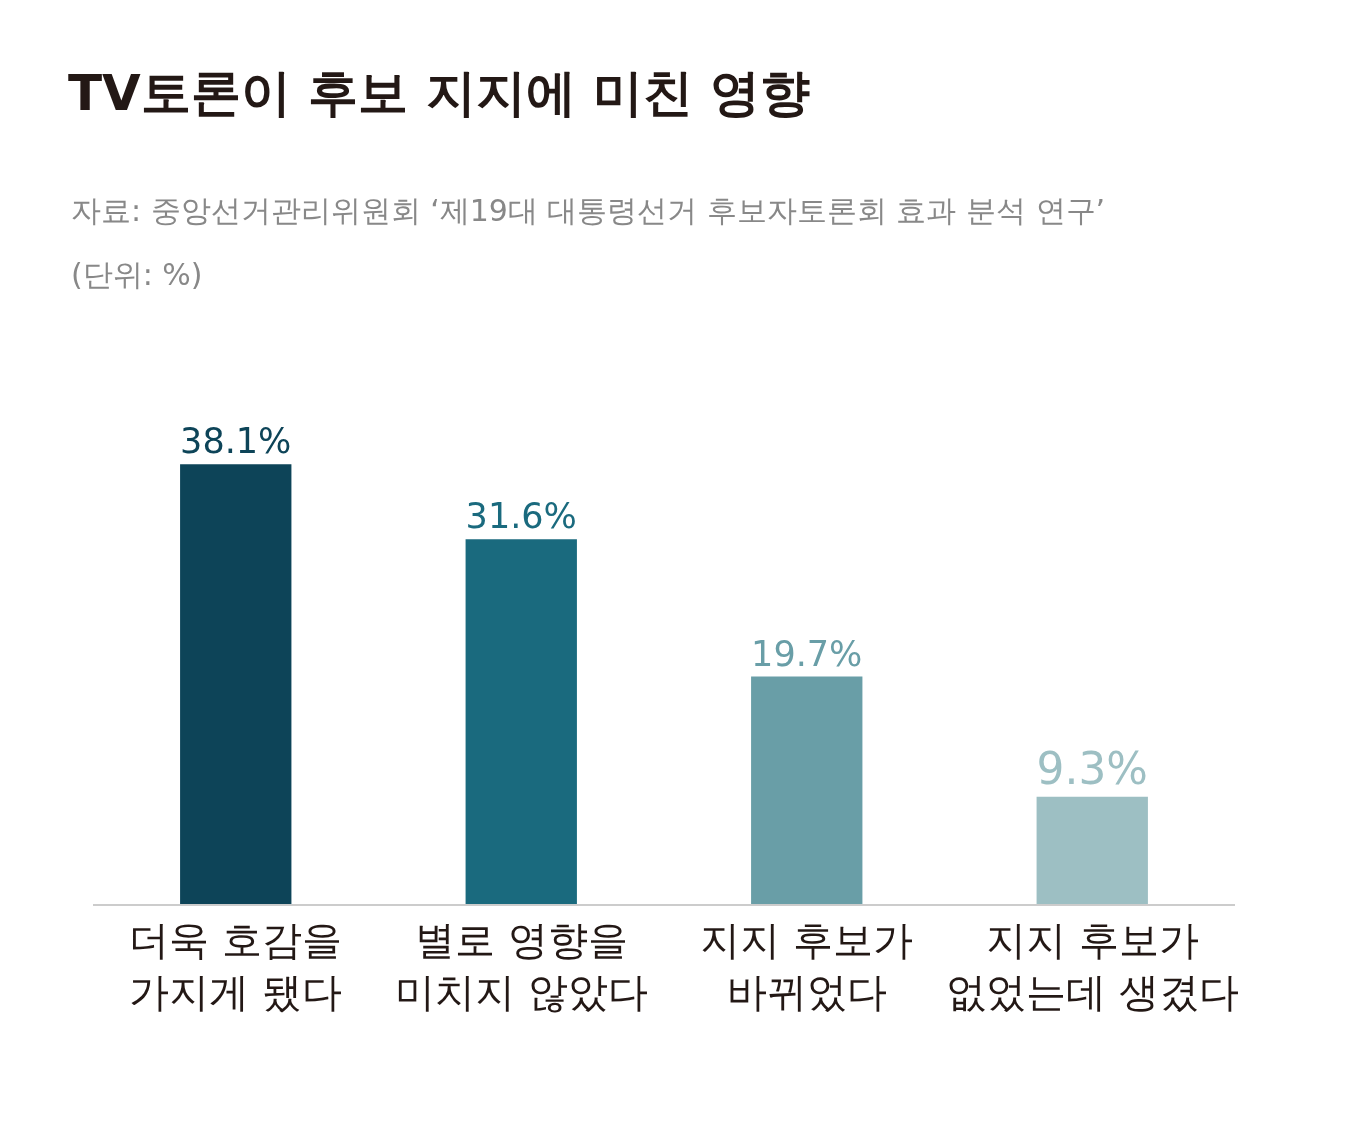  Describe the element at coordinates (439, 93) in the screenshot. I see `chart-title: TV토론이 후보 지지에 미친 영향` at that location.